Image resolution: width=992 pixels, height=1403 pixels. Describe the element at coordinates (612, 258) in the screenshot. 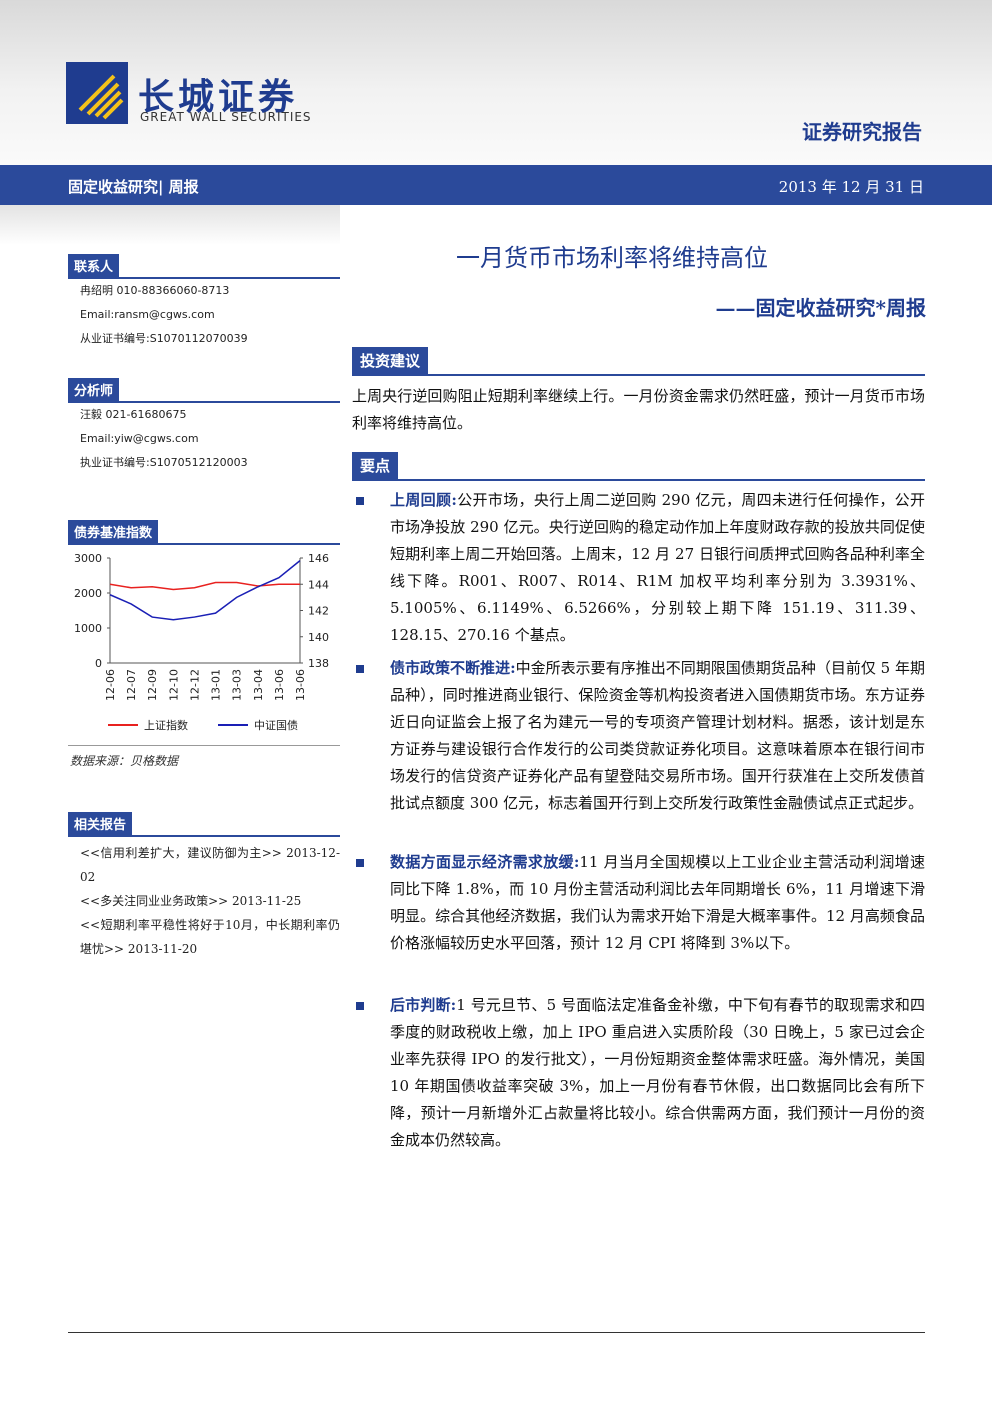

I see `report-title: 一月货币市场利率将维持高位` at that location.